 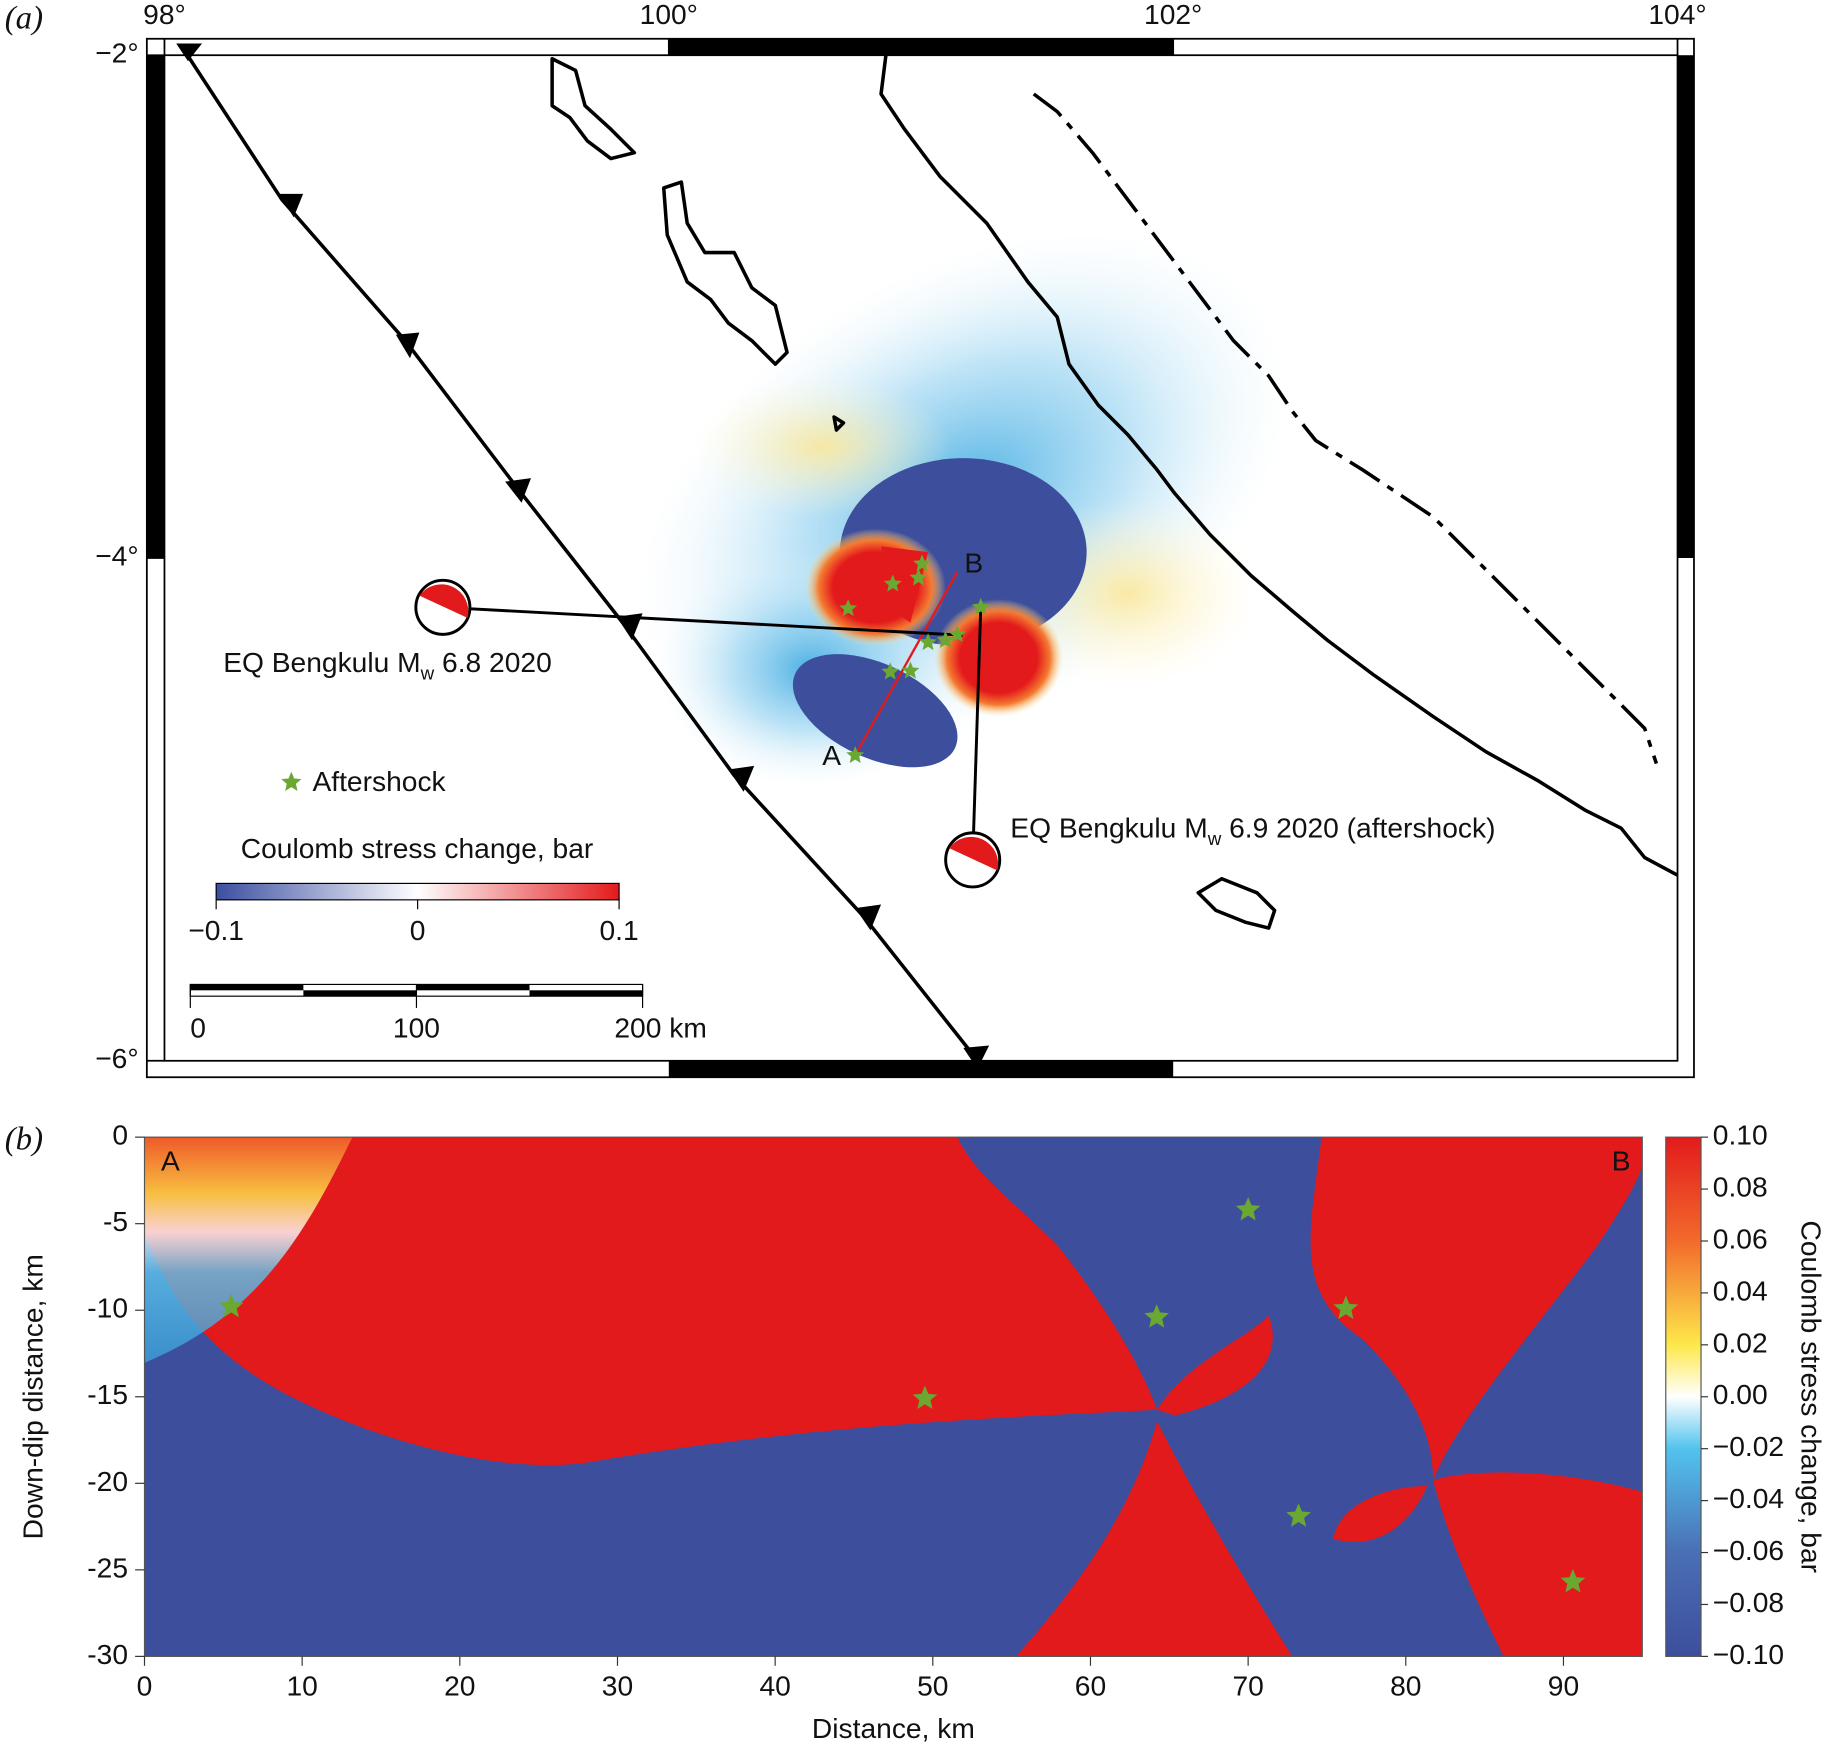 I want to click on legend-label: Aftershock, so click(x=379, y=781).